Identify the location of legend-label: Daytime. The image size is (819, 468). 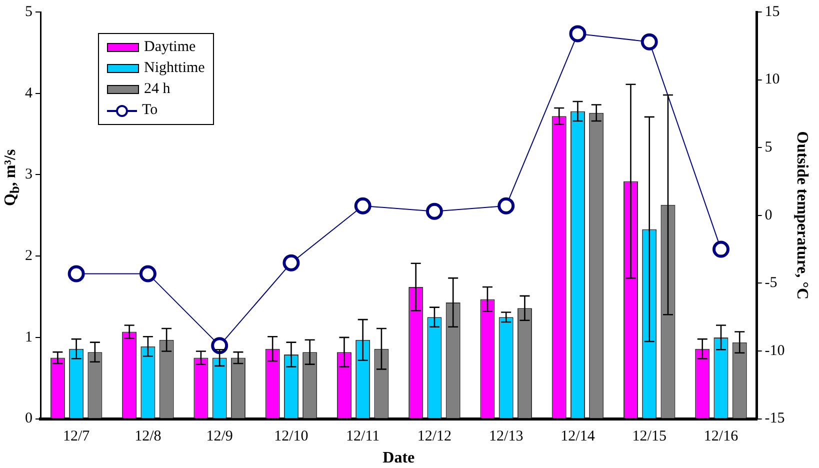
(170, 47).